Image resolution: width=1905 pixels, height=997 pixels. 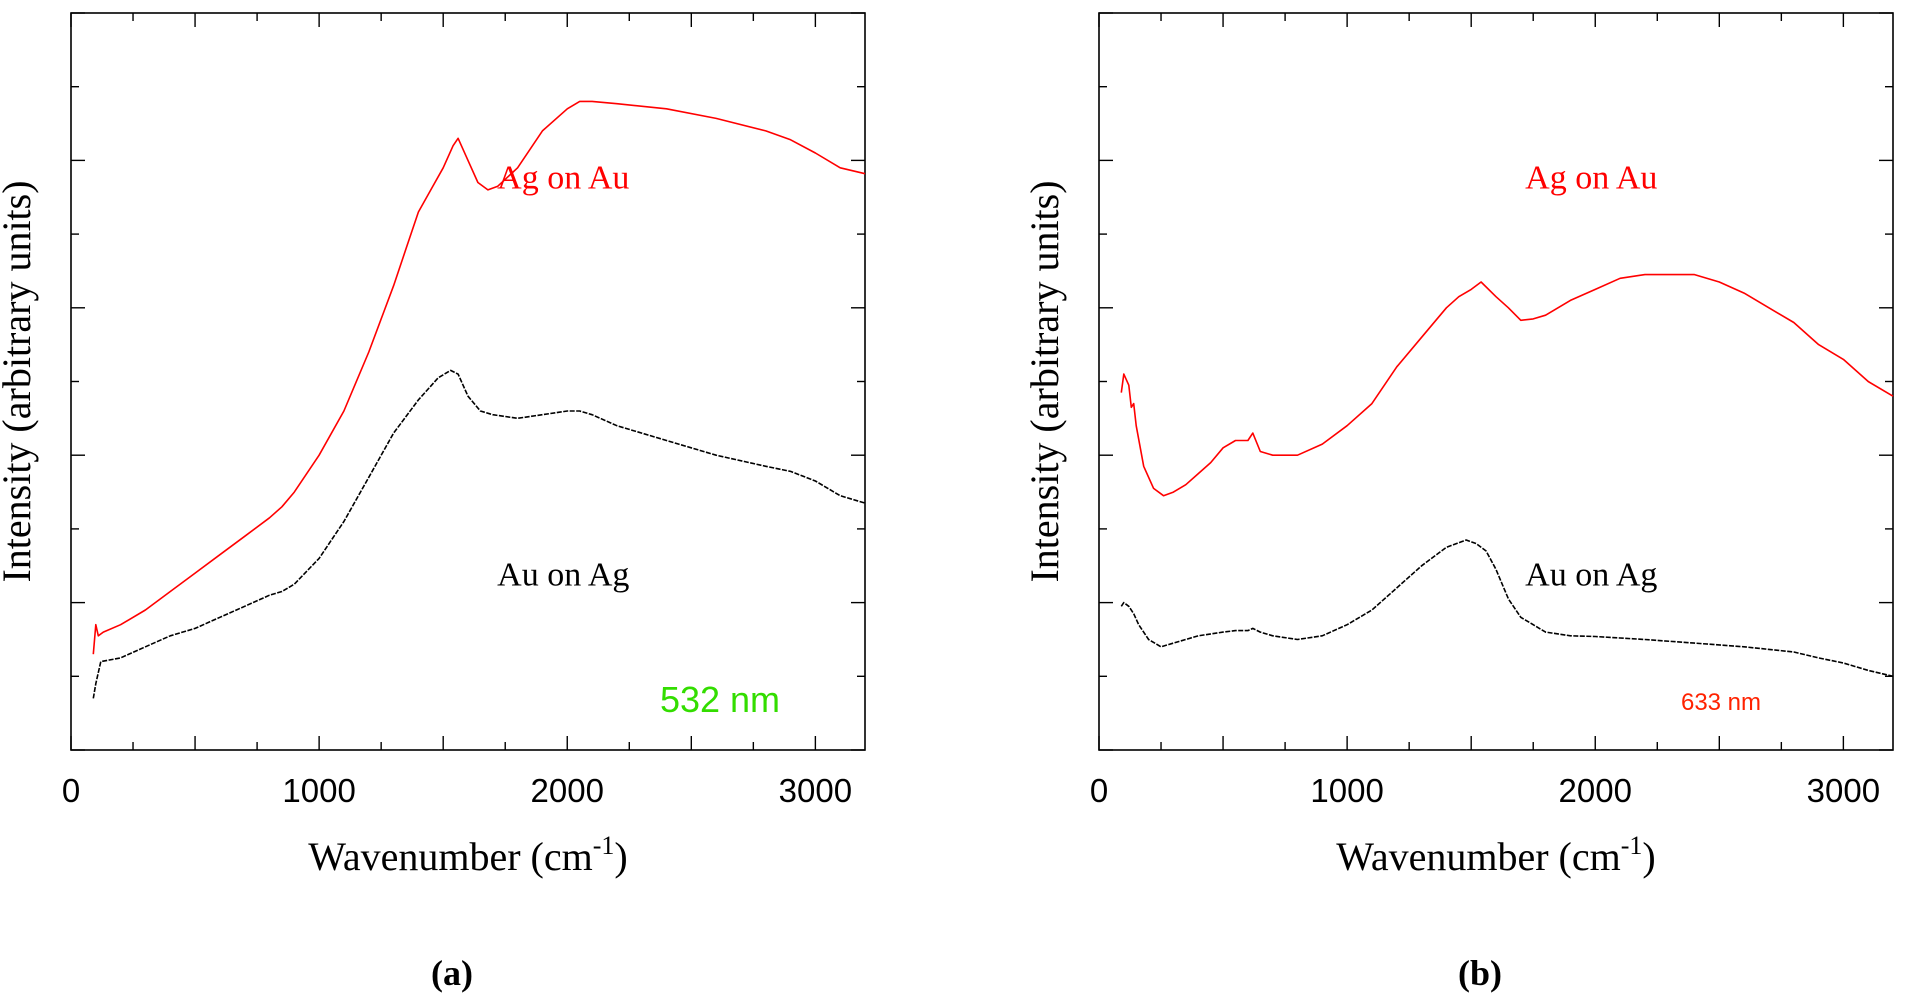 What do you see at coordinates (1721, 702) in the screenshot?
I see `wavelength-annotation: 633 nm` at bounding box center [1721, 702].